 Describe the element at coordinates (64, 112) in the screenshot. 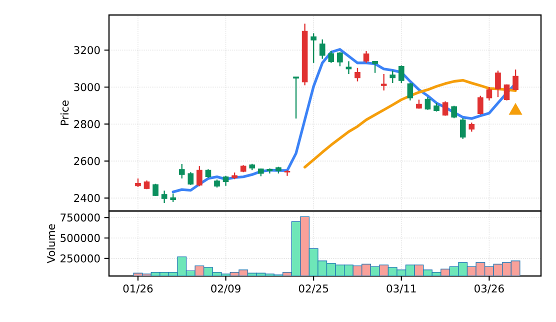

I see `y-axis-title: Price` at that location.